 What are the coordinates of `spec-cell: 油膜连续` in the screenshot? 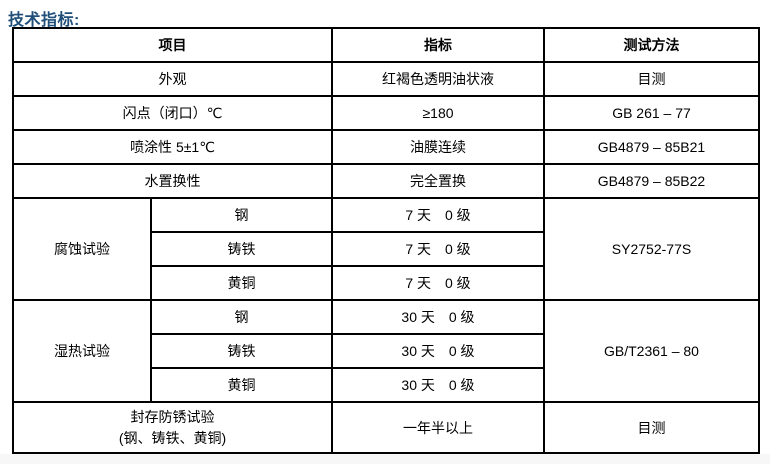 It's located at (438, 147).